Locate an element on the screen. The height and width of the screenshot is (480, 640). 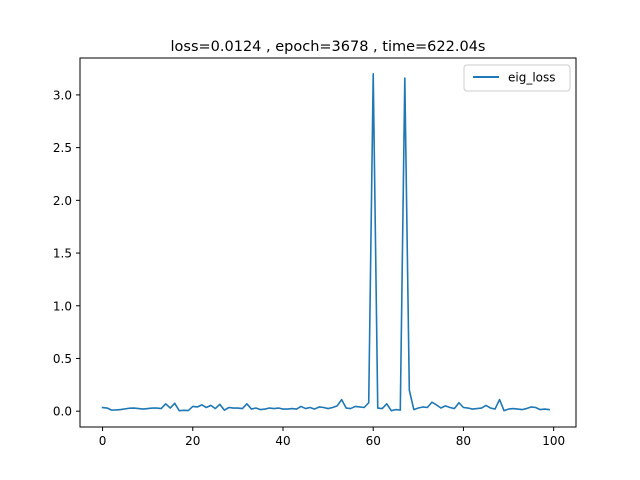
chart-title: loss=0.0124 , epoch=3678 , time=622.04s is located at coordinates (328, 47).